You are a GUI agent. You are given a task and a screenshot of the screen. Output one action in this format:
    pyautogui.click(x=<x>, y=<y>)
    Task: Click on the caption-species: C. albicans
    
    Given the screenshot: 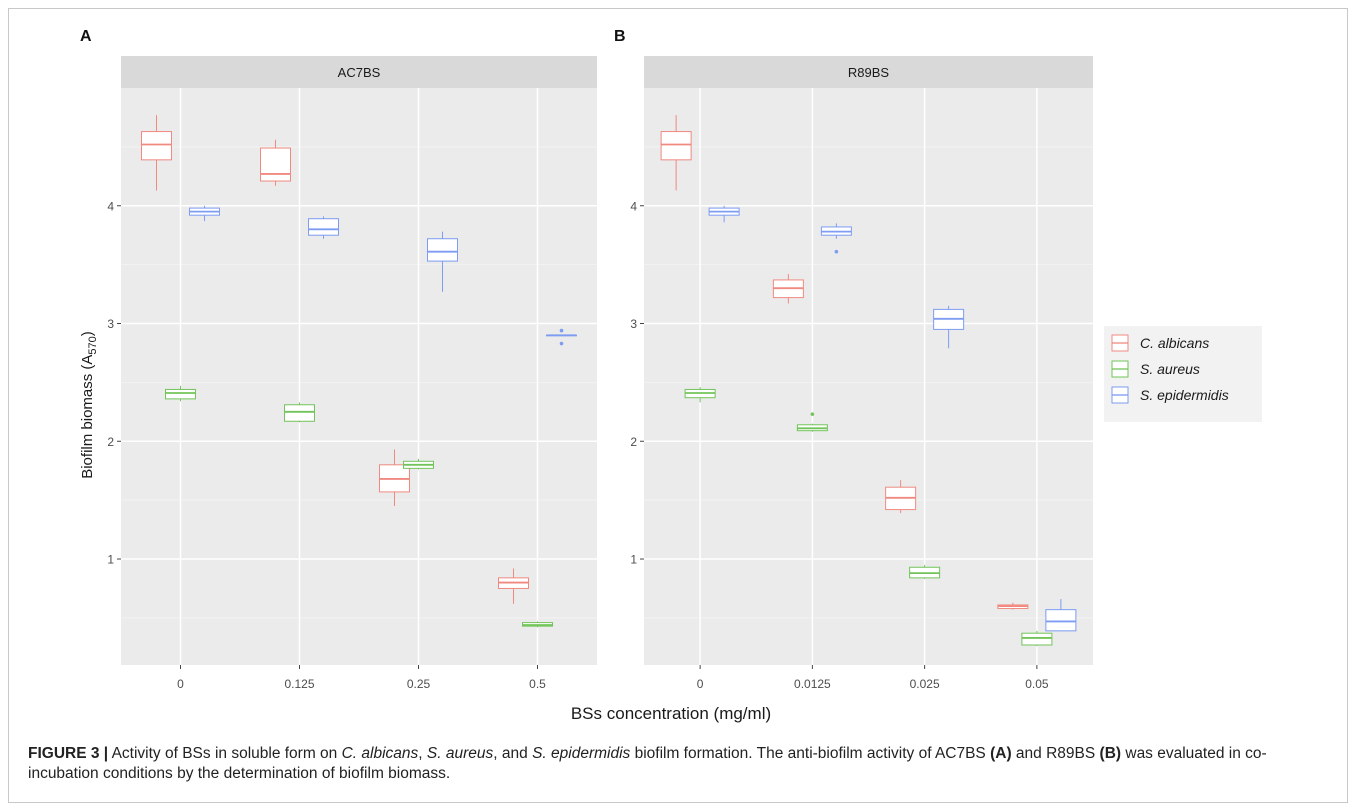 What is the action you would take?
    pyautogui.click(x=380, y=753)
    